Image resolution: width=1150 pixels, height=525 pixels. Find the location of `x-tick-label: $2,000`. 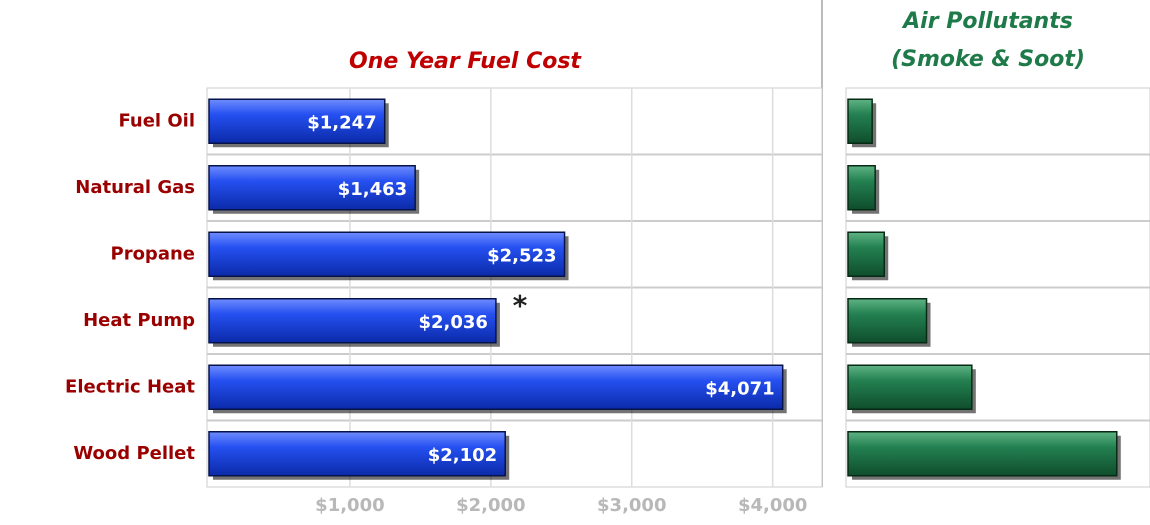

x-tick-label: $2,000 is located at coordinates (490, 505).